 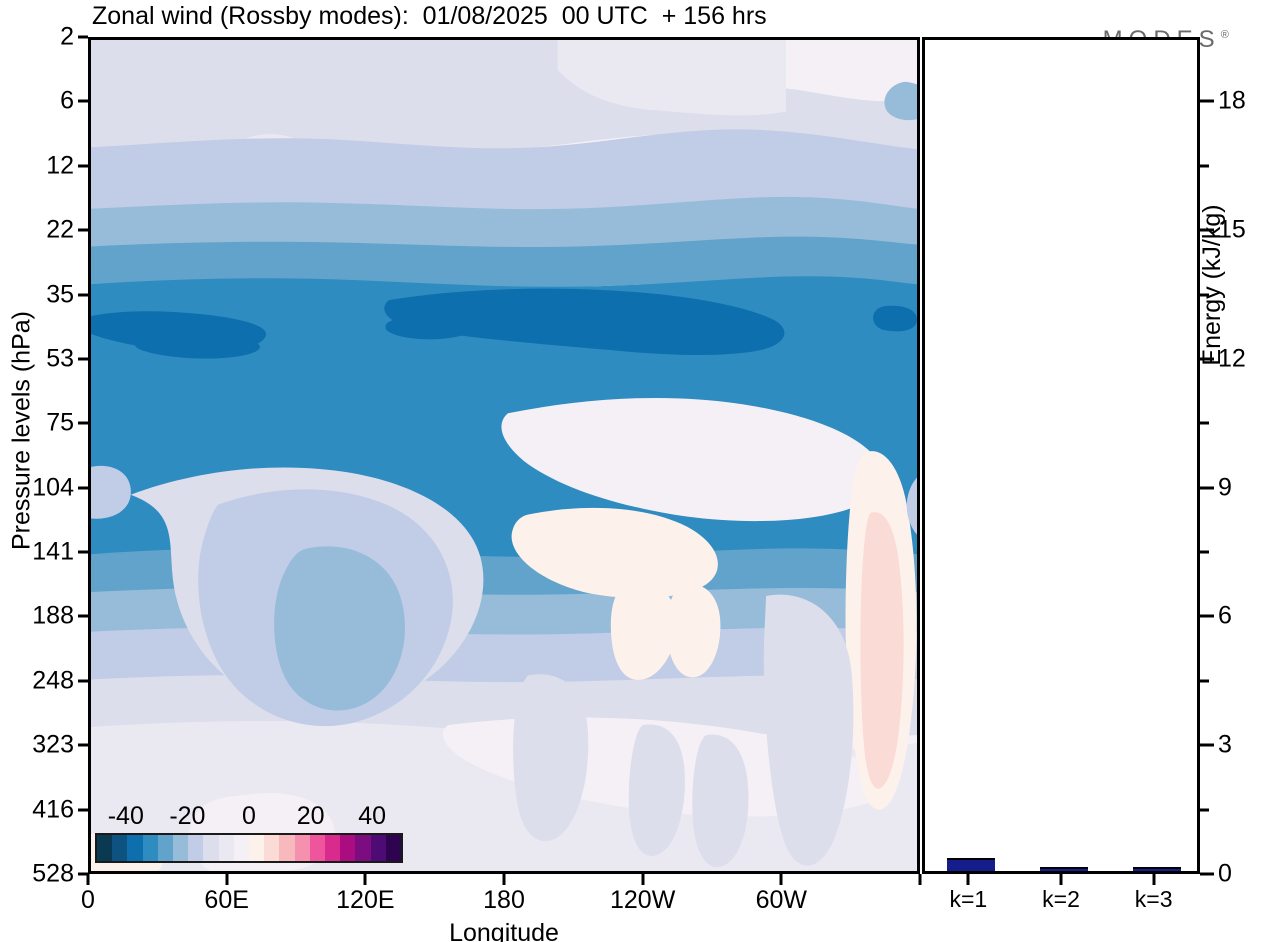 I want to click on pressure-tick-label: 22, so click(x=60, y=229).